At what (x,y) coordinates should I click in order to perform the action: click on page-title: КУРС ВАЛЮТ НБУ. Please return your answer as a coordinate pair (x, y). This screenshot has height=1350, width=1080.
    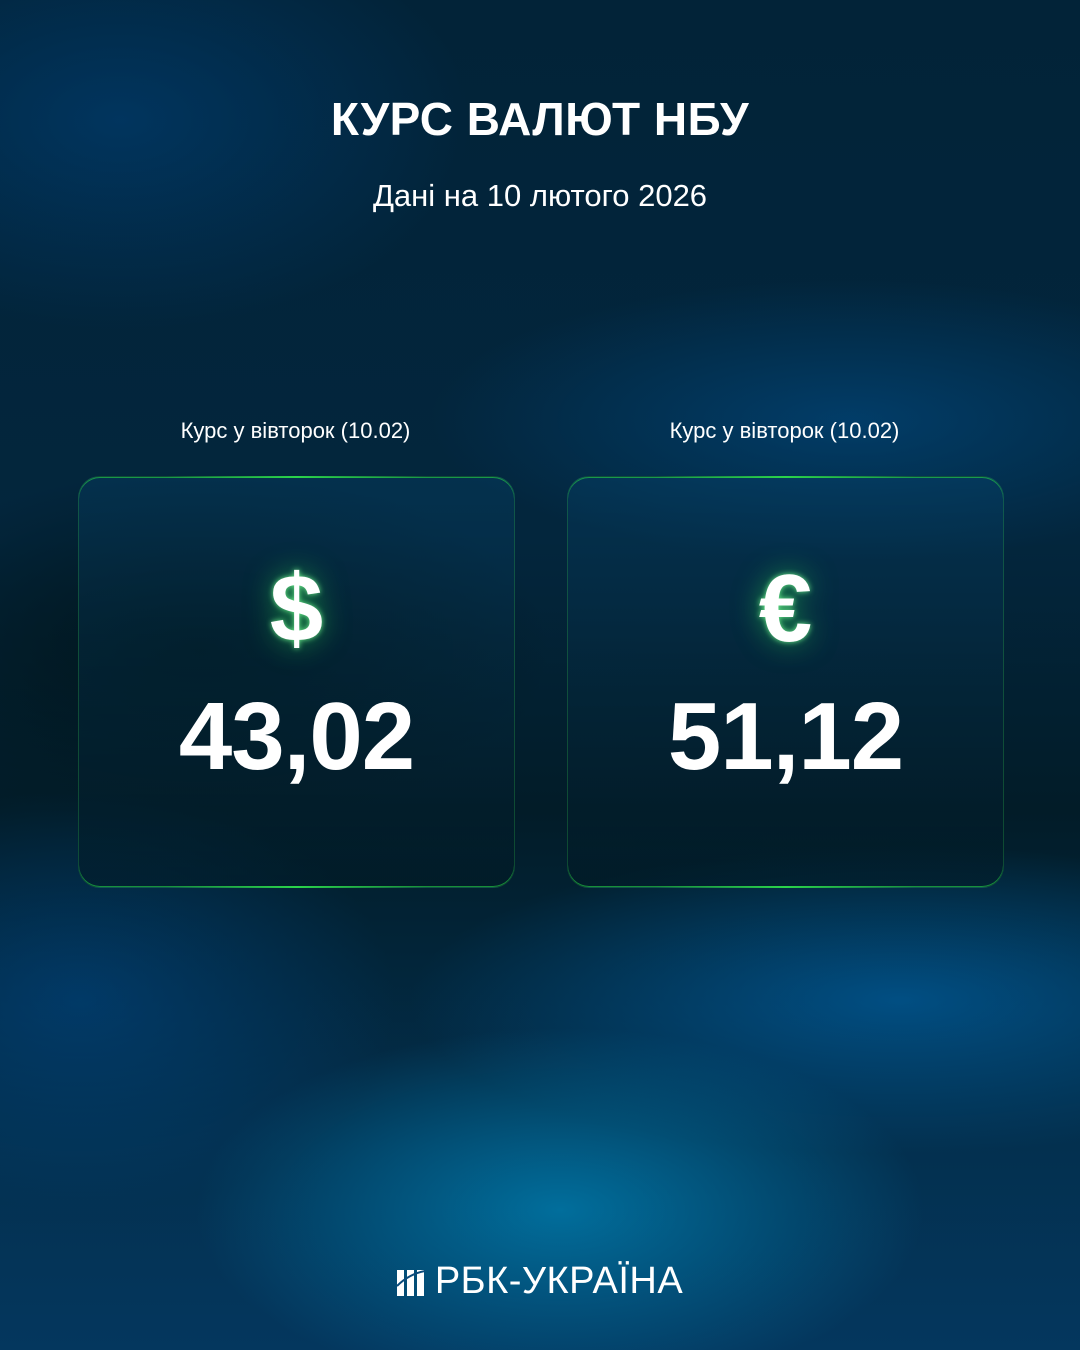
    Looking at the image, I should click on (540, 119).